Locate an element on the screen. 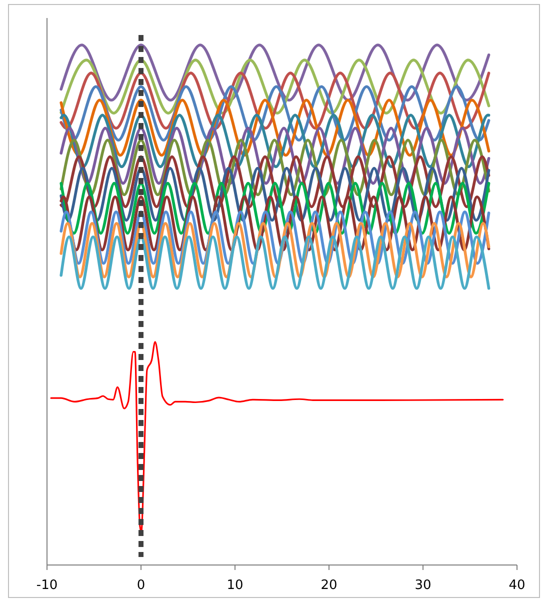 Image resolution: width=542 pixels, height=602 pixels. x-tick-label: 0 is located at coordinates (141, 585).